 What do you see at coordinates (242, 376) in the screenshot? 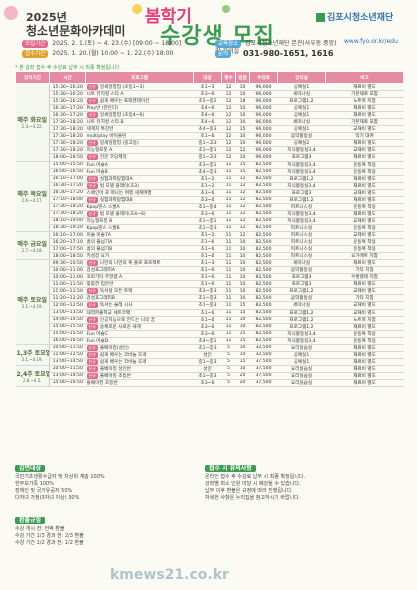
I see `capacity-cell: 20` at bounding box center [242, 376].